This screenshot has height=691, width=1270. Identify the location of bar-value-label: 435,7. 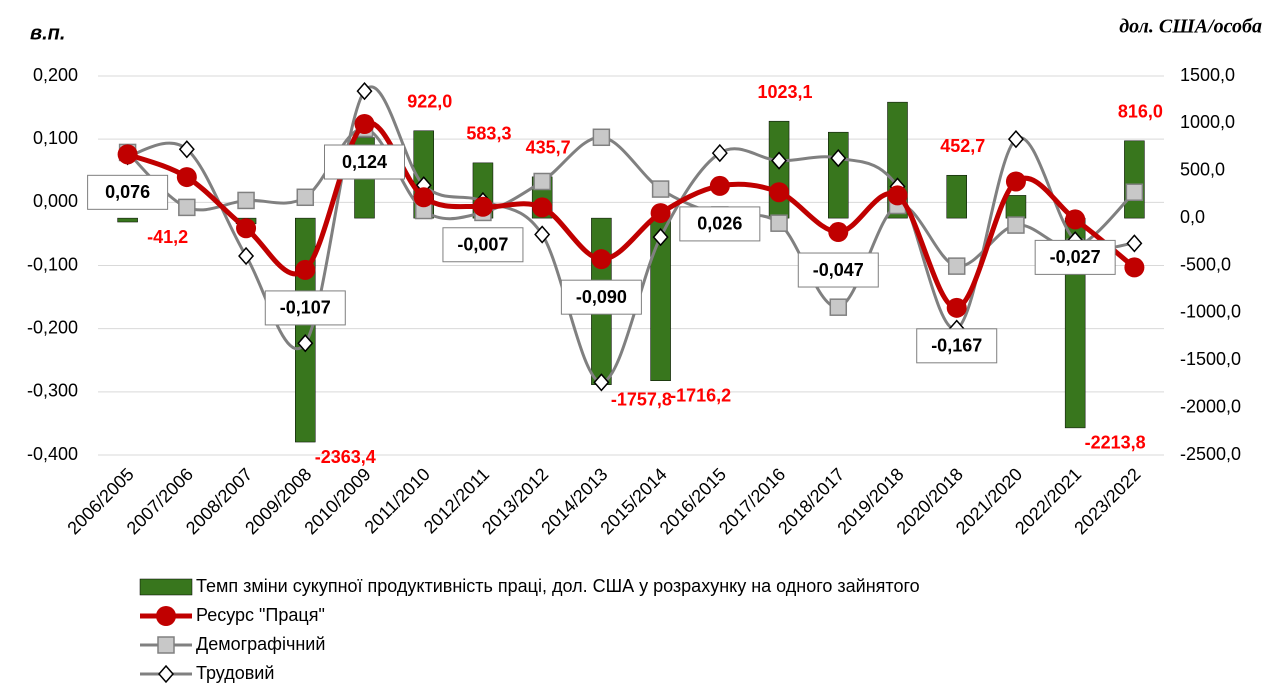
(548, 148).